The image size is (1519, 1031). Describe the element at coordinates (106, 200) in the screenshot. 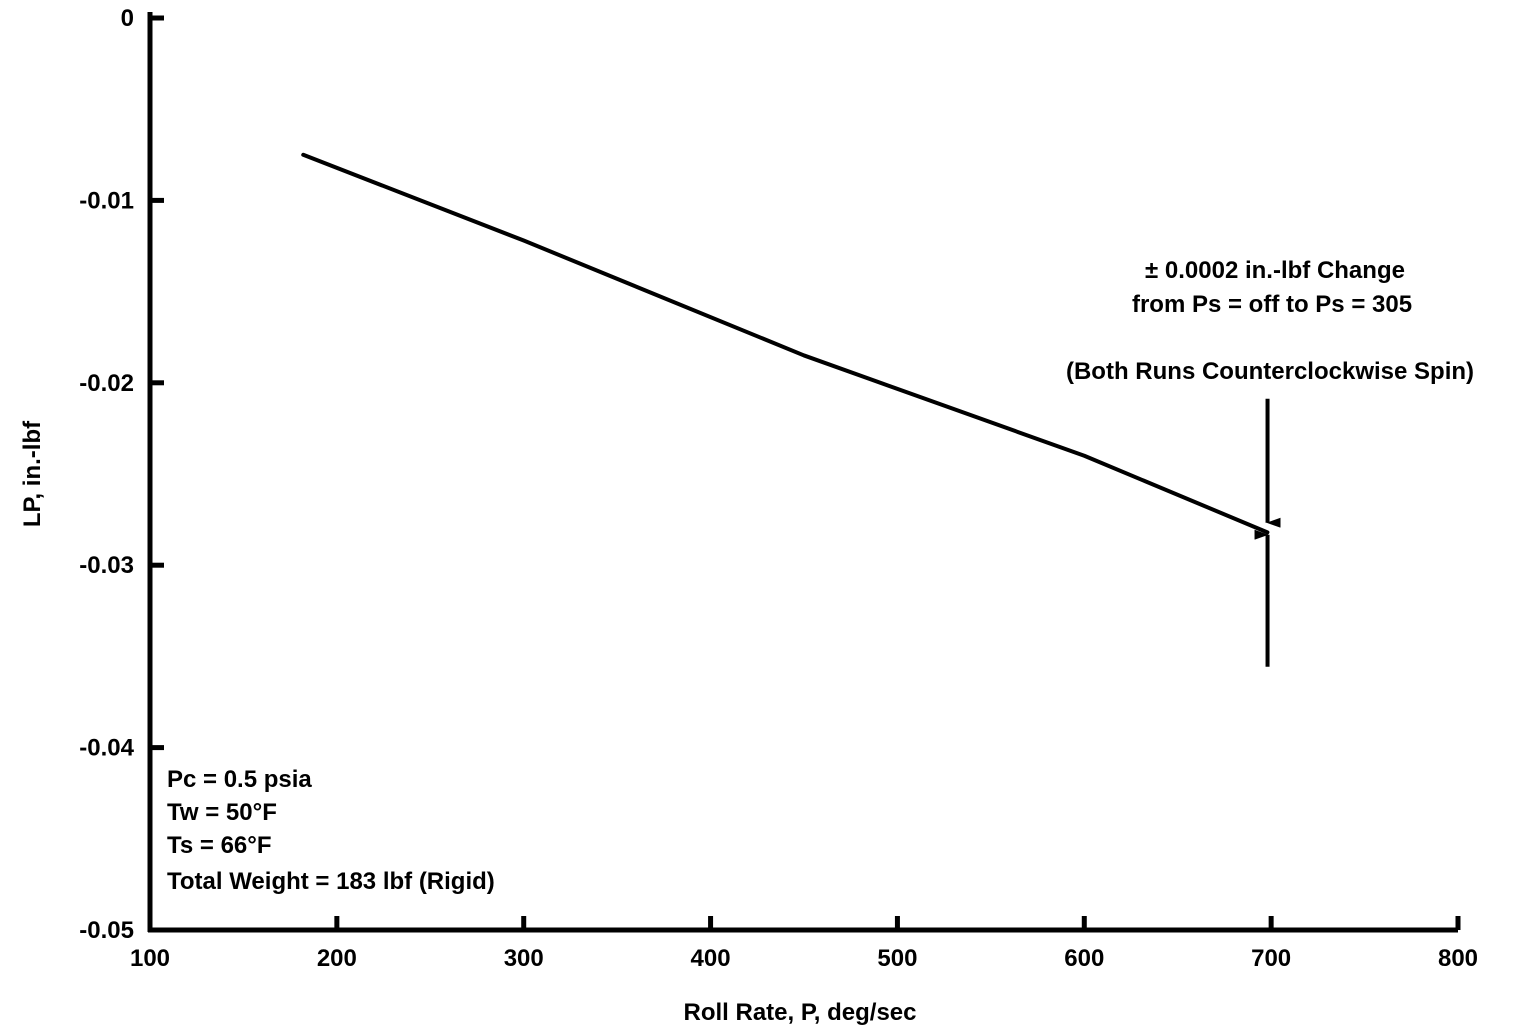

I see `y-tick-label: -0.01` at that location.